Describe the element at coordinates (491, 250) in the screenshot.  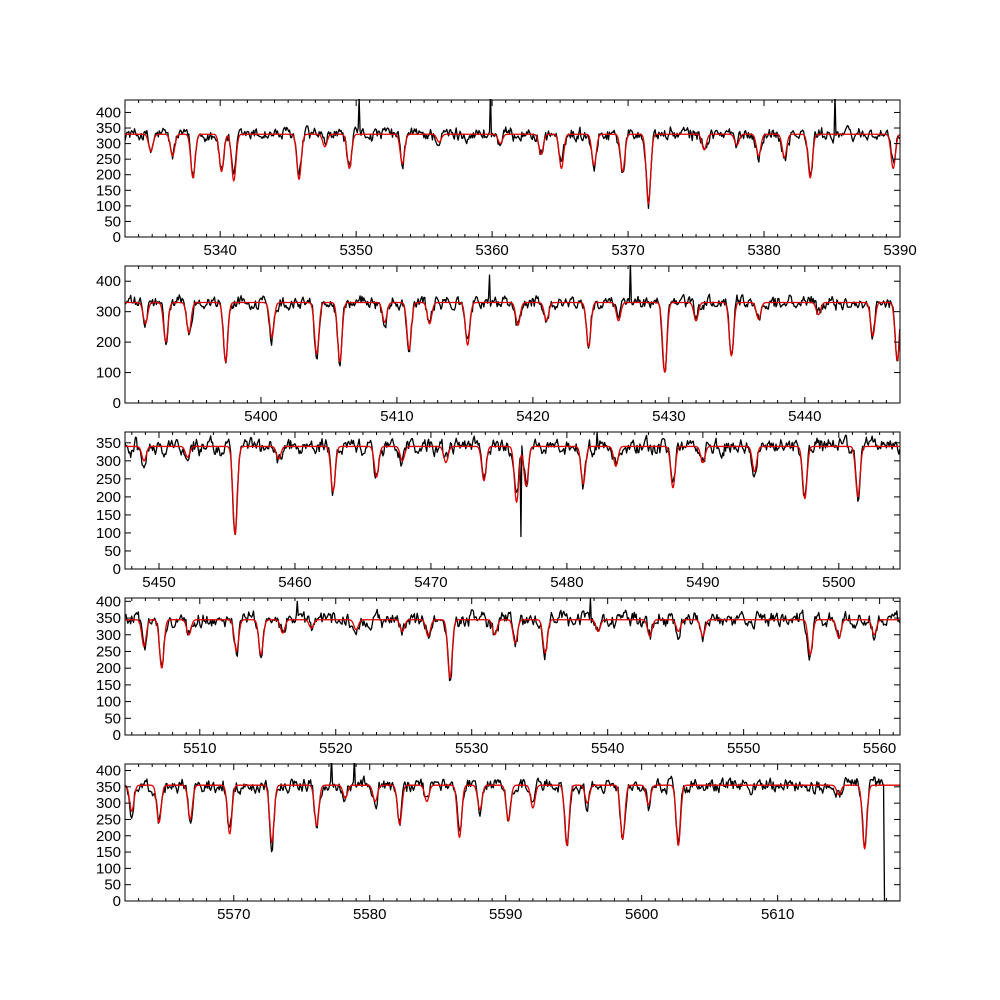
I see `x-tick-label: 5360` at that location.